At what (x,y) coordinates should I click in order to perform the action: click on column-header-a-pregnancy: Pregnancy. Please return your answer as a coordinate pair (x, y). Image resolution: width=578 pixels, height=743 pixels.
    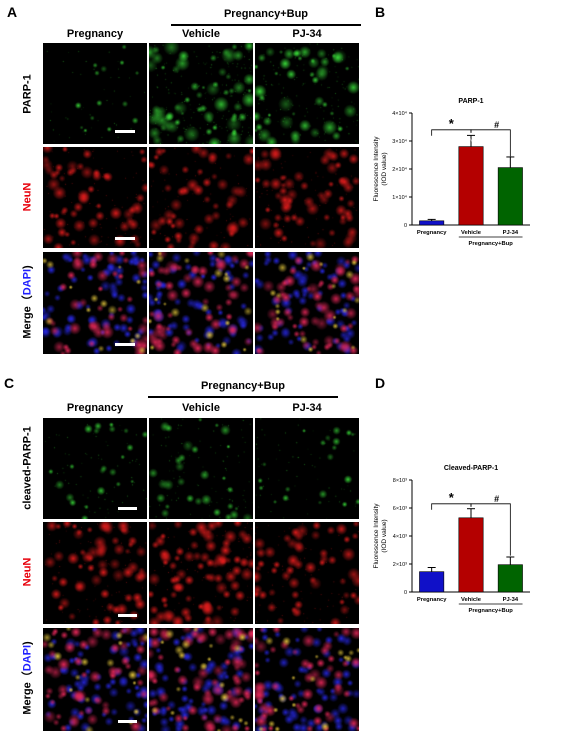
    Looking at the image, I should click on (95, 34).